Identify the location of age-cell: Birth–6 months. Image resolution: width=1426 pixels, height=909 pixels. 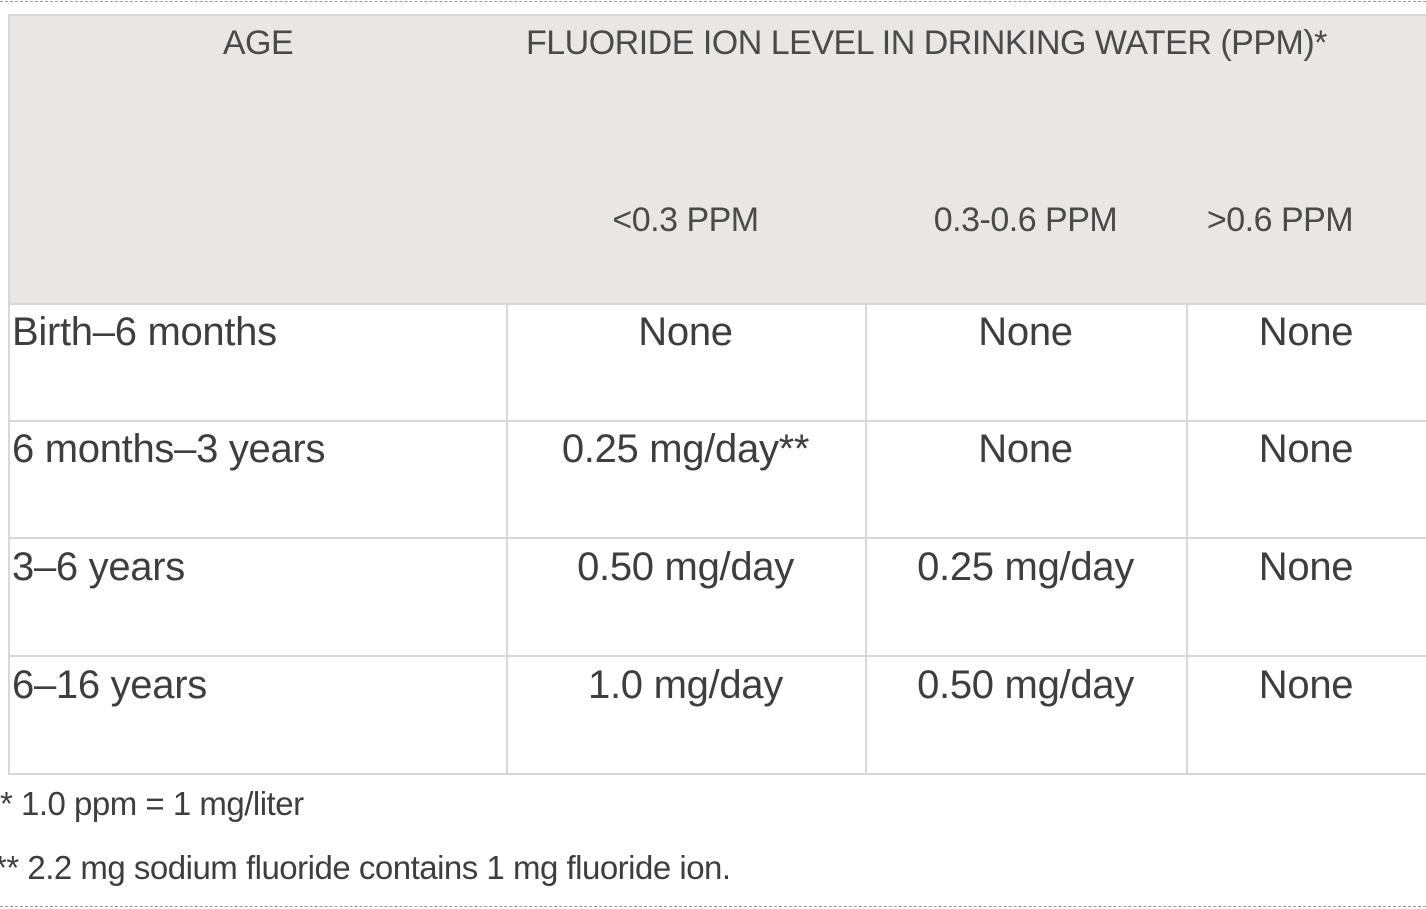
(258, 362).